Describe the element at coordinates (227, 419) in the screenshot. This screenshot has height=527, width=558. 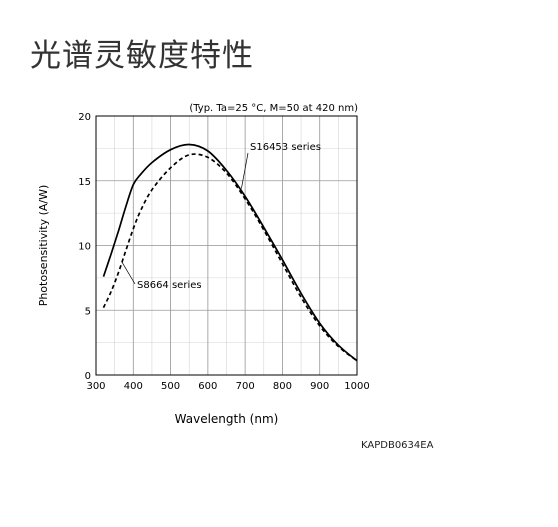
I see `x-axis-label: Wavelength (nm)` at that location.